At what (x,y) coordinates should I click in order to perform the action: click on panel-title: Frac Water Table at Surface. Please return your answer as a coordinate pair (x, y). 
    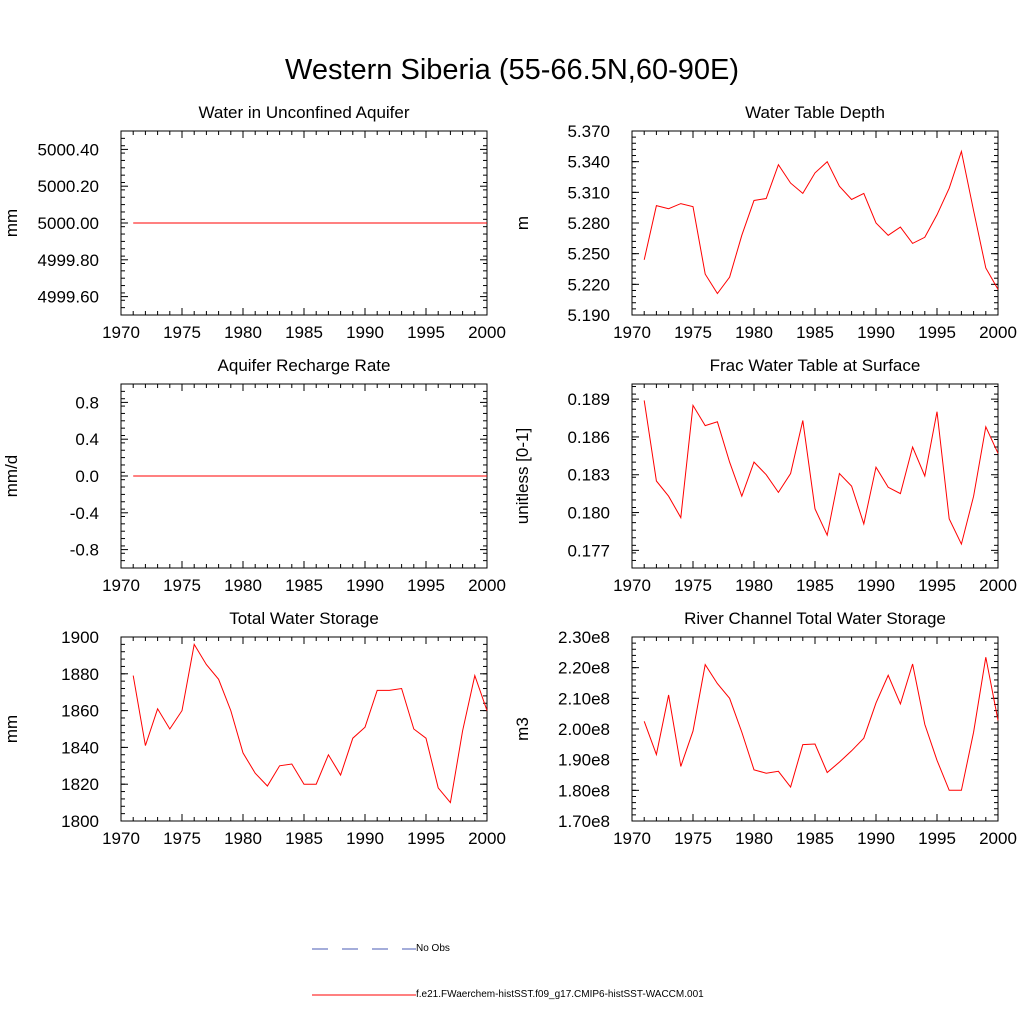
    Looking at the image, I should click on (815, 365).